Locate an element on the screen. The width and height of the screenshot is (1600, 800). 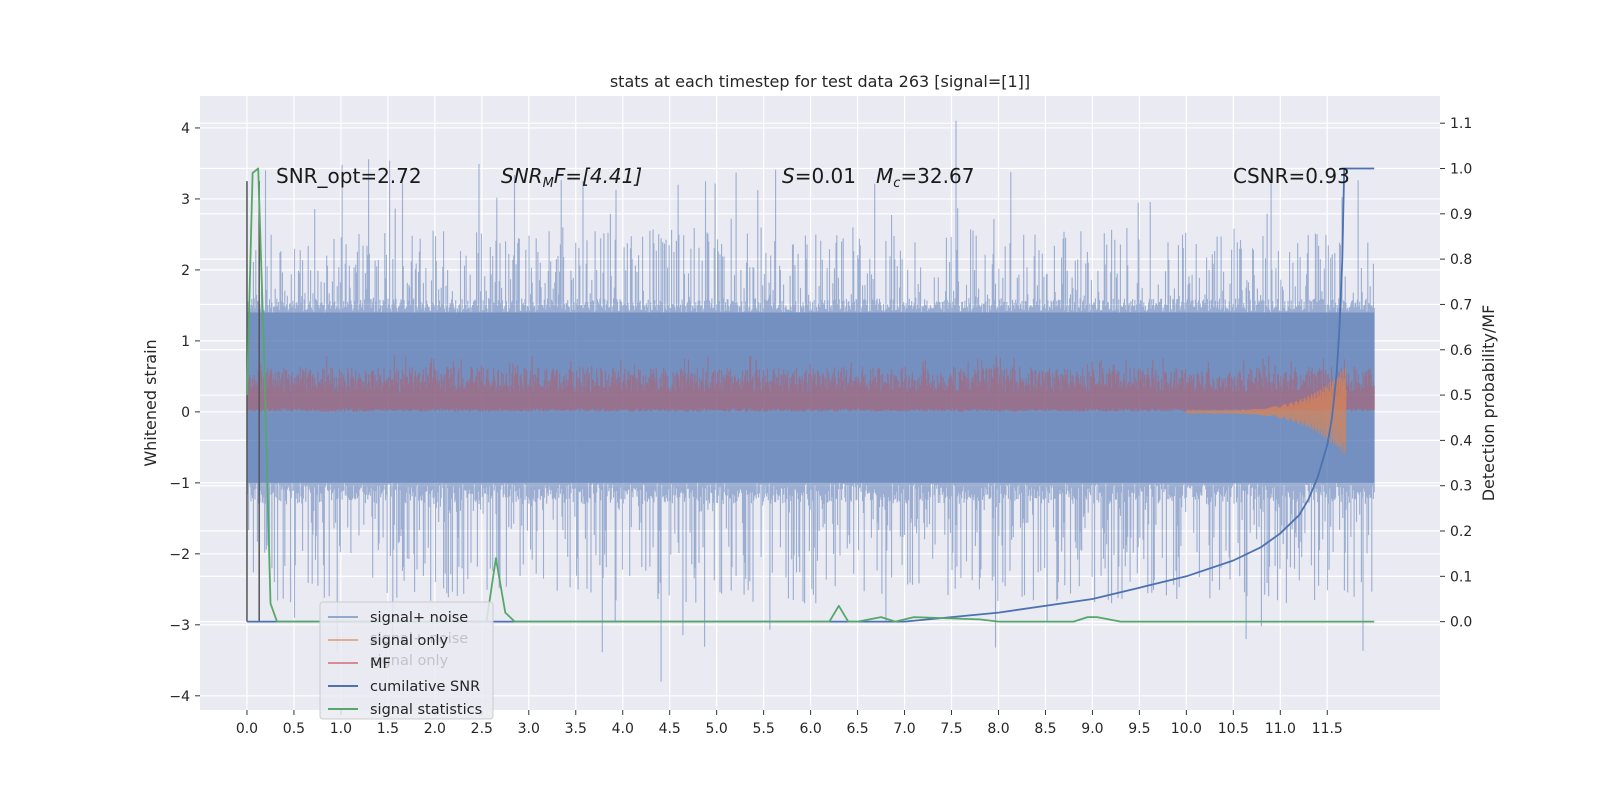
x-tick-label: 2.5 is located at coordinates (482, 729).